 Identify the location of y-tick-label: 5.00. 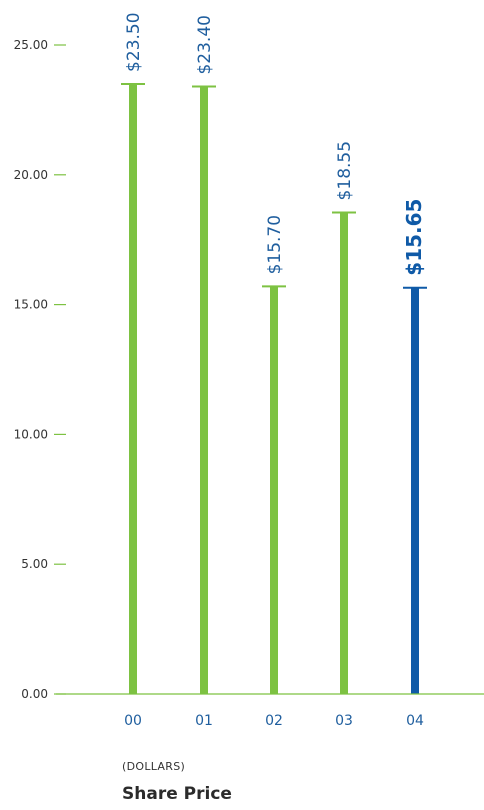
(34, 564).